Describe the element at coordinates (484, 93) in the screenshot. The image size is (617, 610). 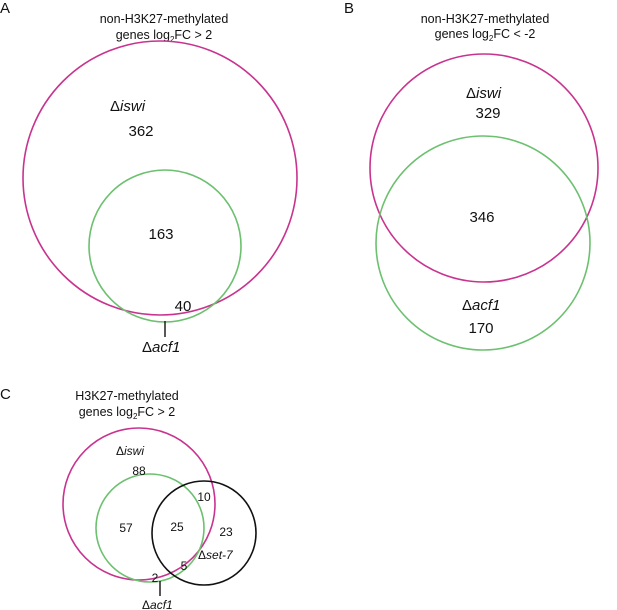
I see `panel-b-iswi-label: Δiswi` at that location.